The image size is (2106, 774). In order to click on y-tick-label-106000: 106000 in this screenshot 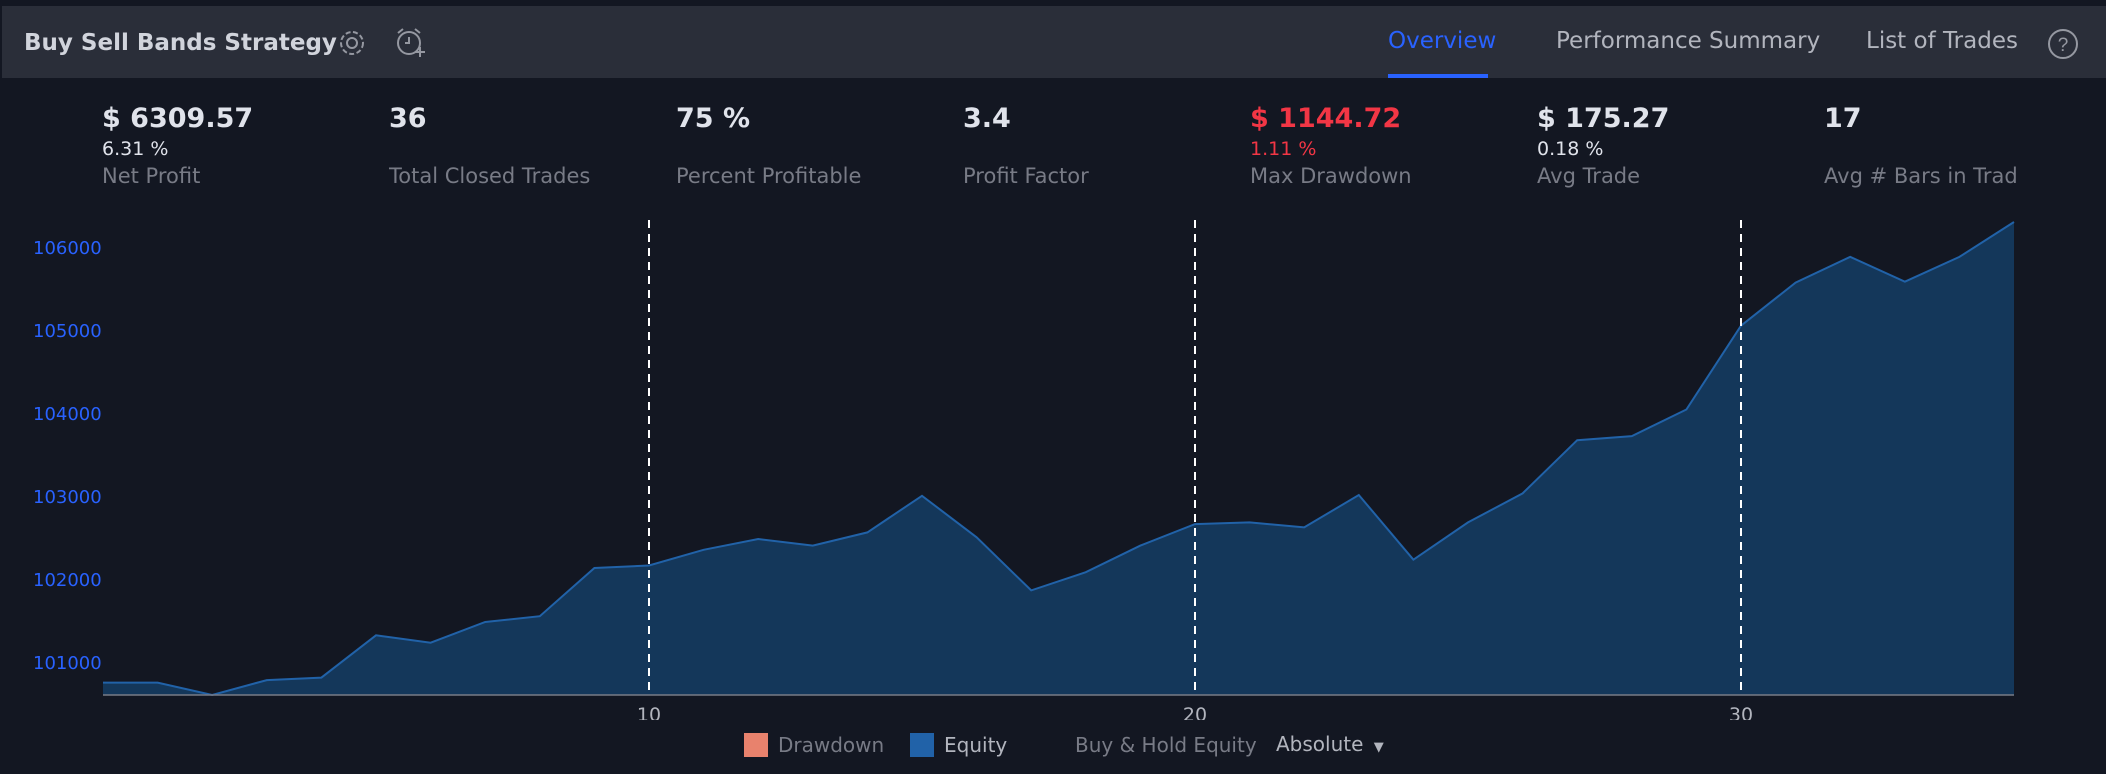, I will do `click(67, 248)`.